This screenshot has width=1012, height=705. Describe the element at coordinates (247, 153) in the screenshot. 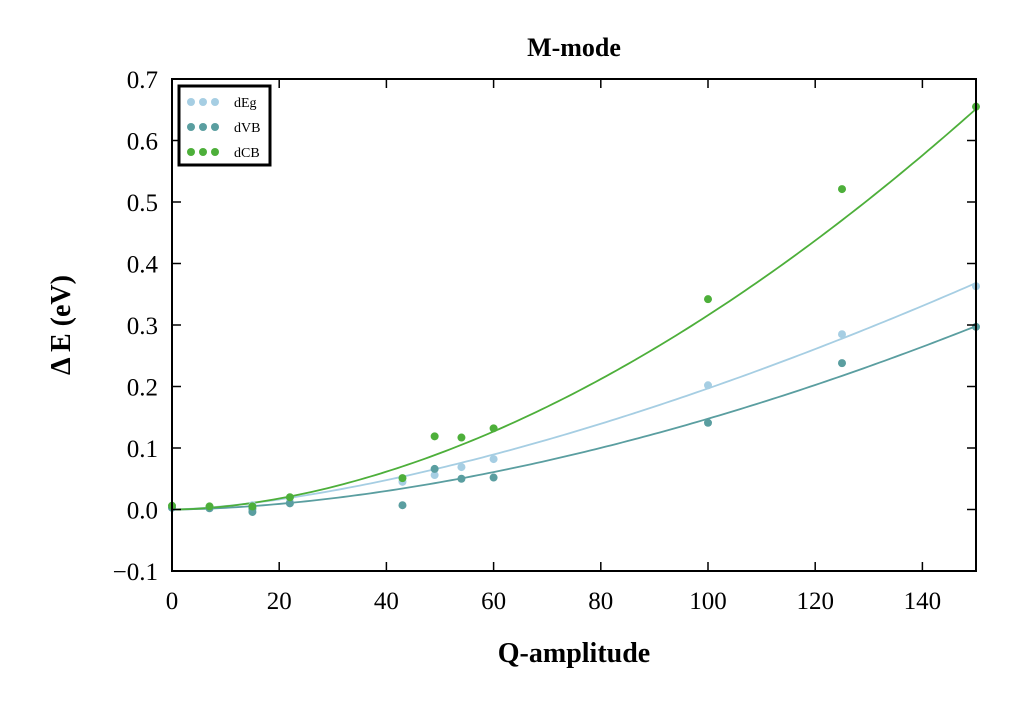

I see `legend-label-dcb: dCB` at that location.